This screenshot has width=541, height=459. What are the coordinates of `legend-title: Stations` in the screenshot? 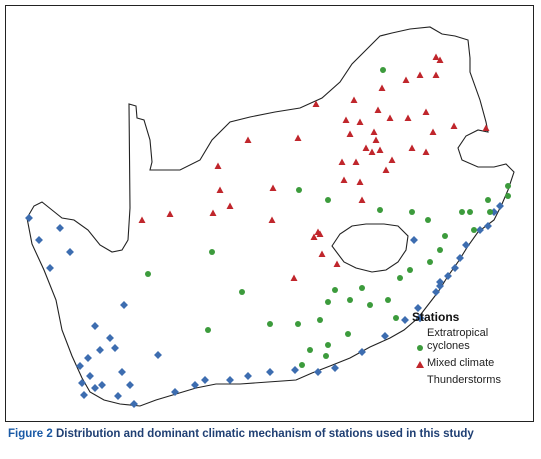 It's located at (436, 317).